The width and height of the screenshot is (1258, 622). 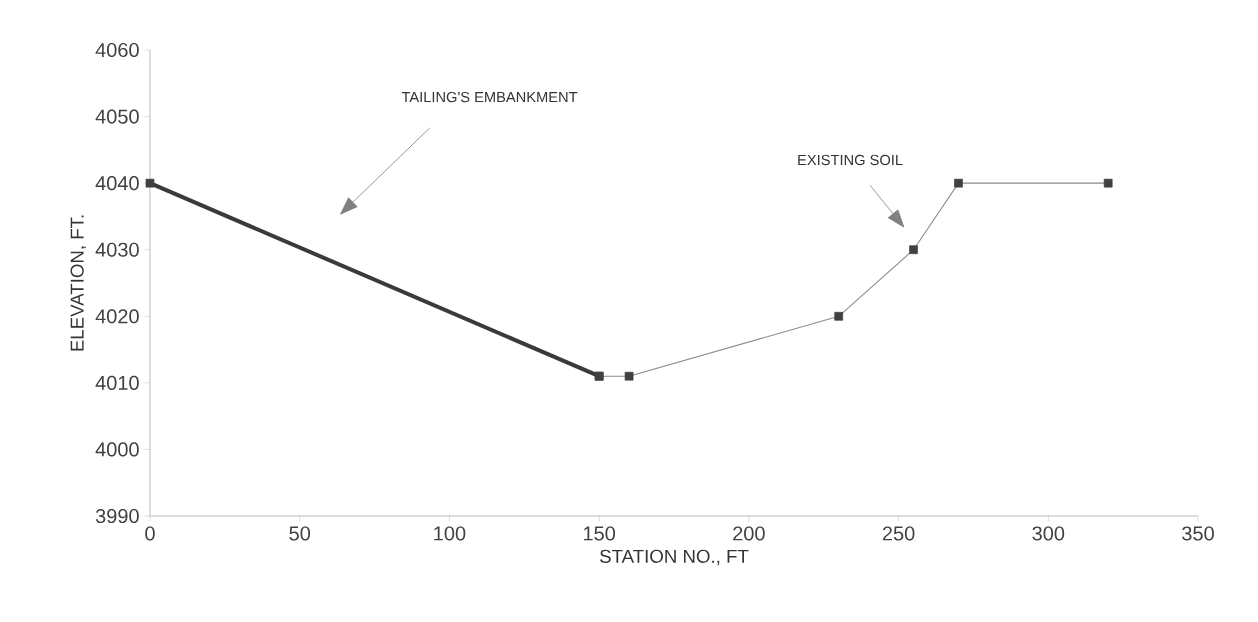 What do you see at coordinates (117, 382) in the screenshot?
I see `y-tick-label: 4010` at bounding box center [117, 382].